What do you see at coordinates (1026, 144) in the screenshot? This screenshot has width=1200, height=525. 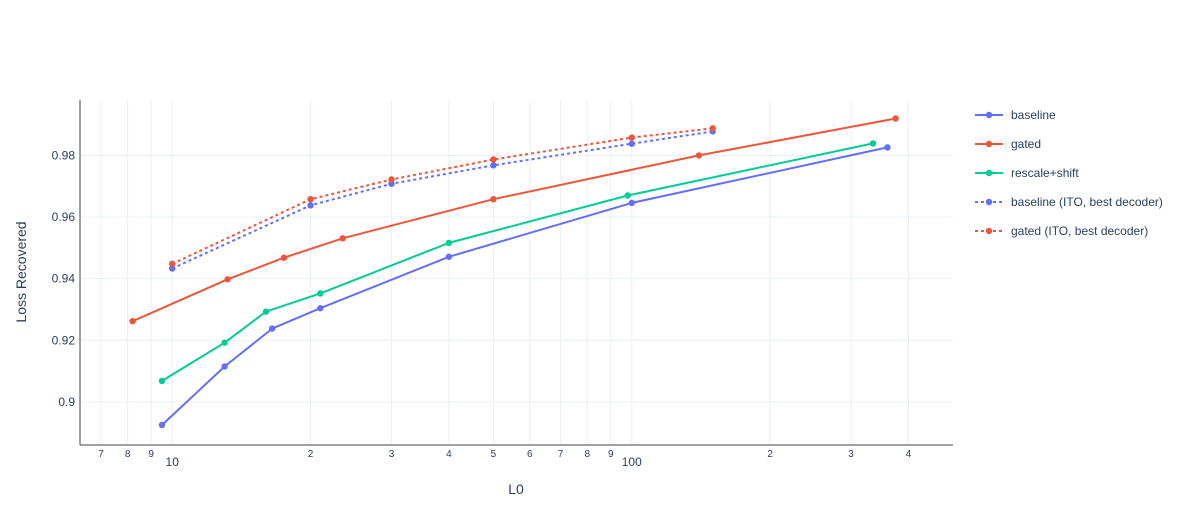 I see `legend-label: gated` at bounding box center [1026, 144].